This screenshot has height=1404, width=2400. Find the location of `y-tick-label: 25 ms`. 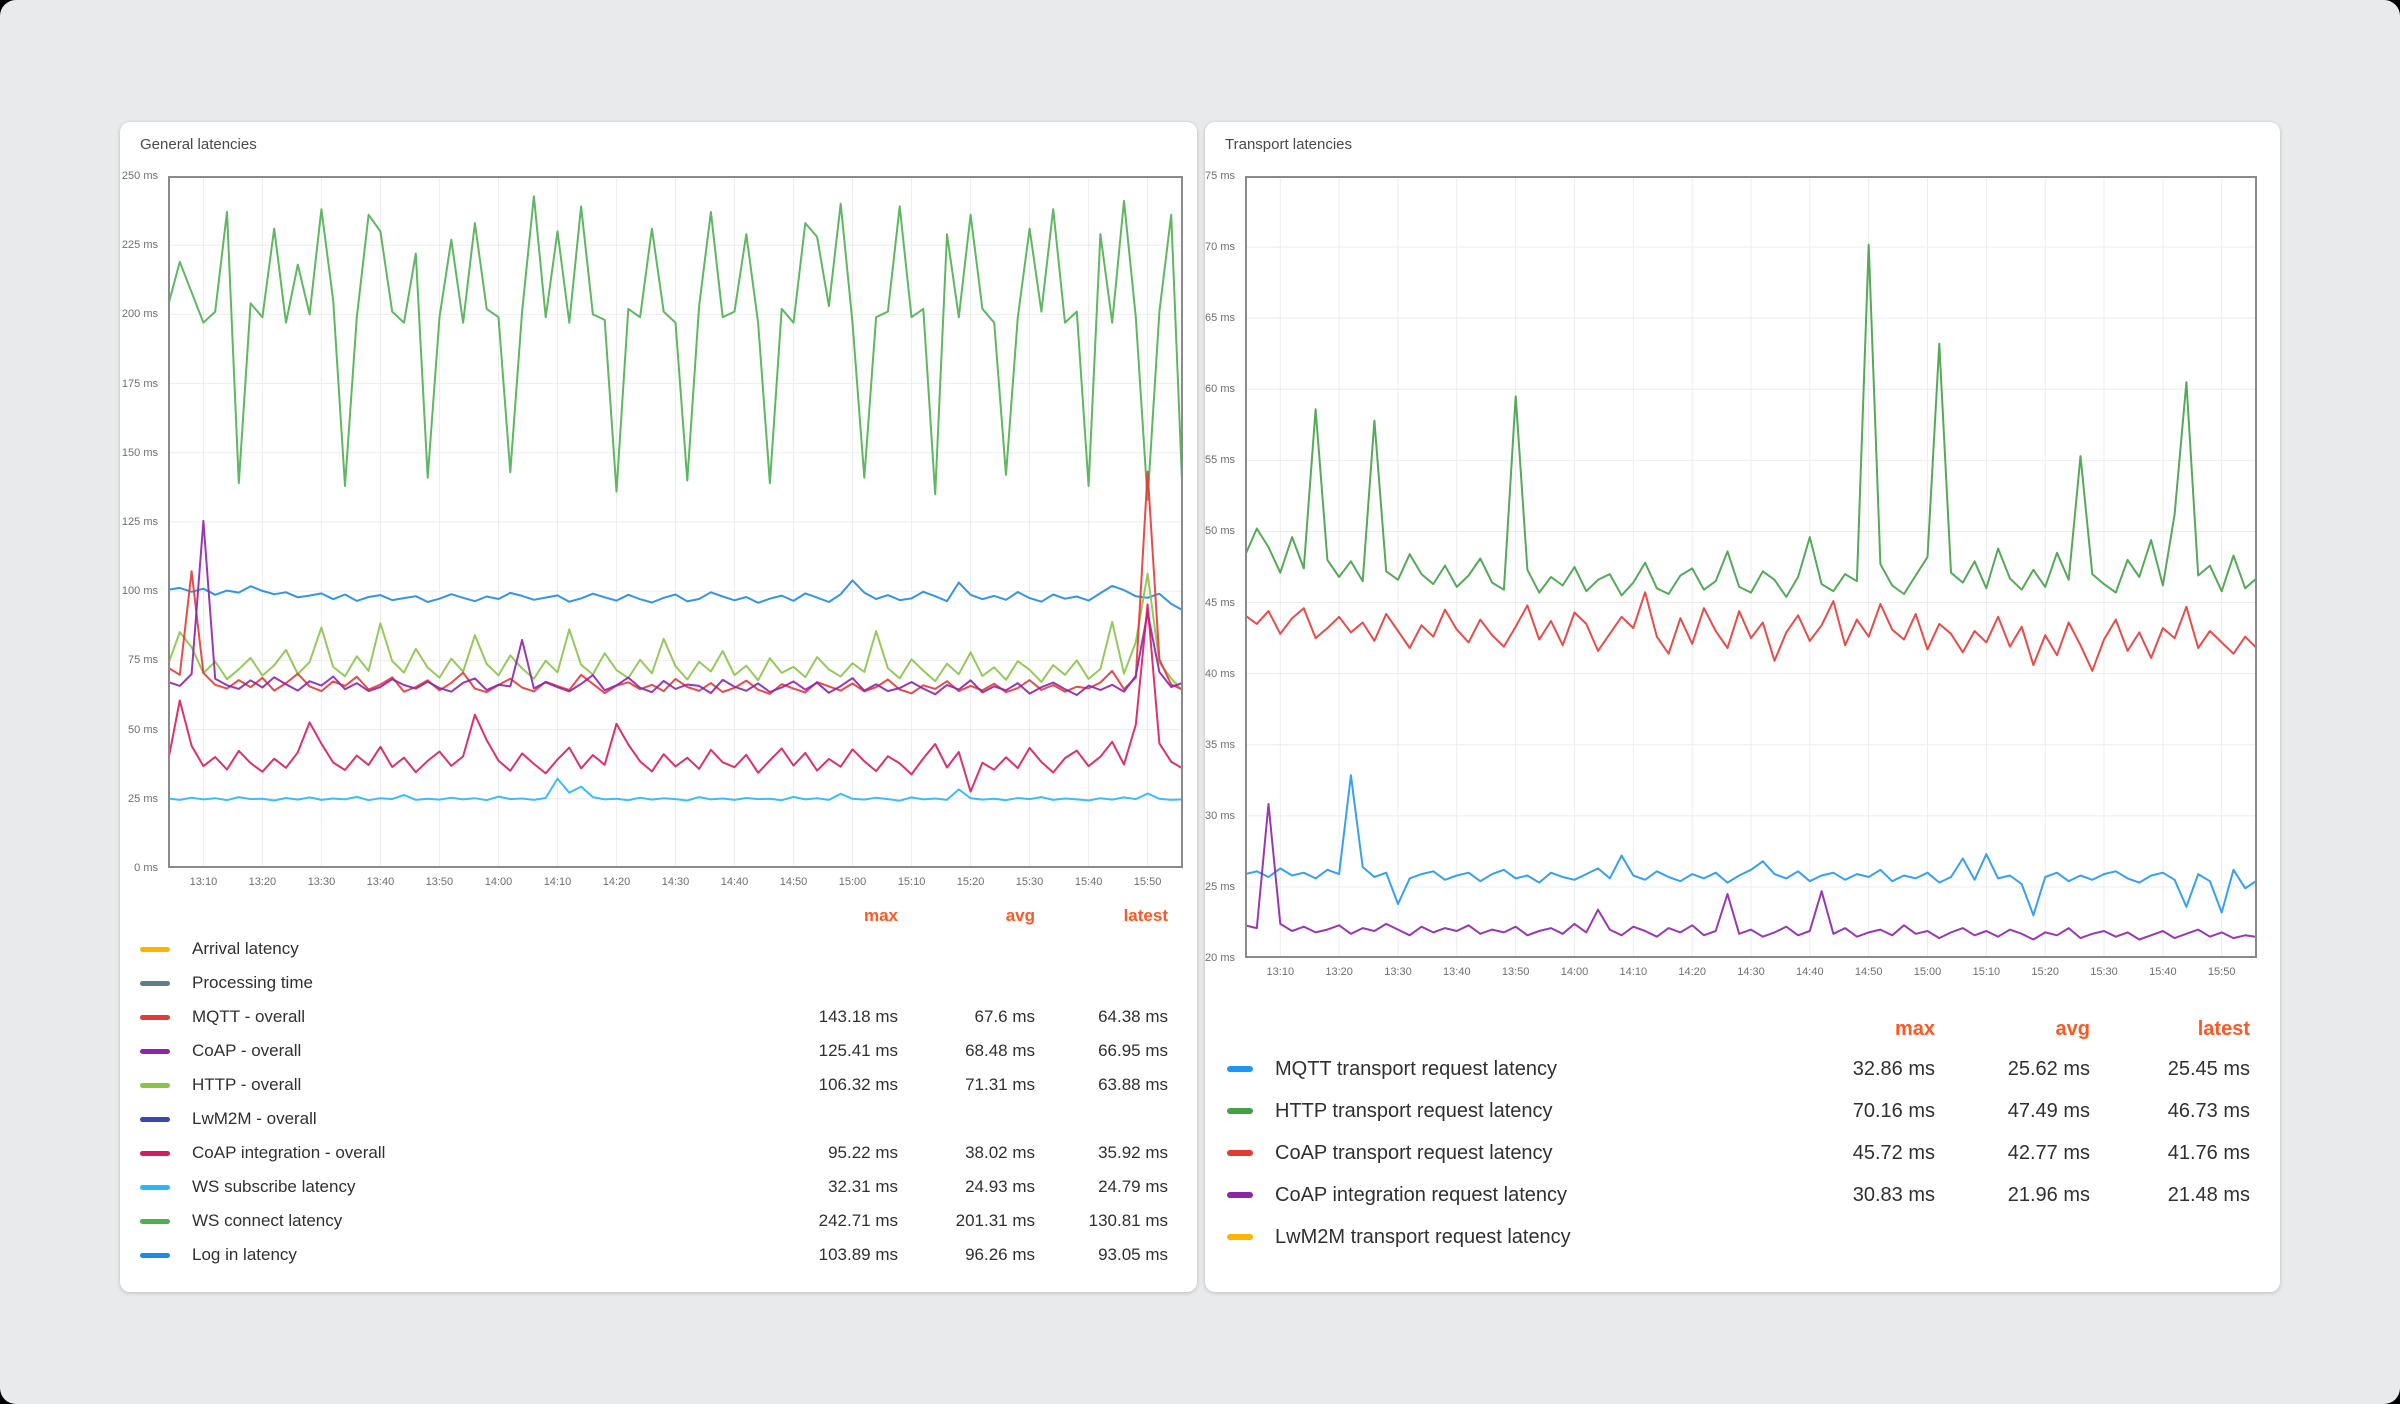

y-tick-label: 25 ms is located at coordinates (143, 798).